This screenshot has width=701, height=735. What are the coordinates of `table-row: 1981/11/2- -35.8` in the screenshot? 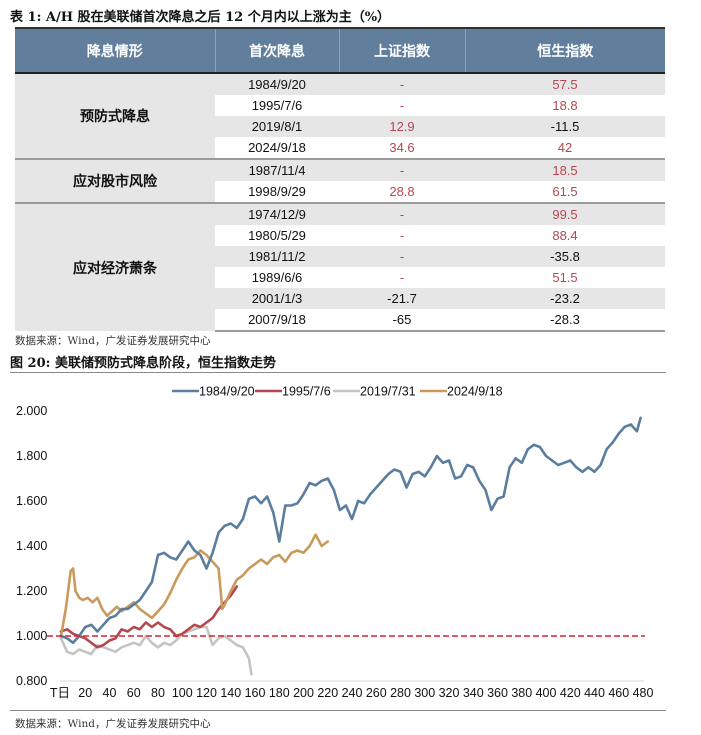 It's located at (340, 256).